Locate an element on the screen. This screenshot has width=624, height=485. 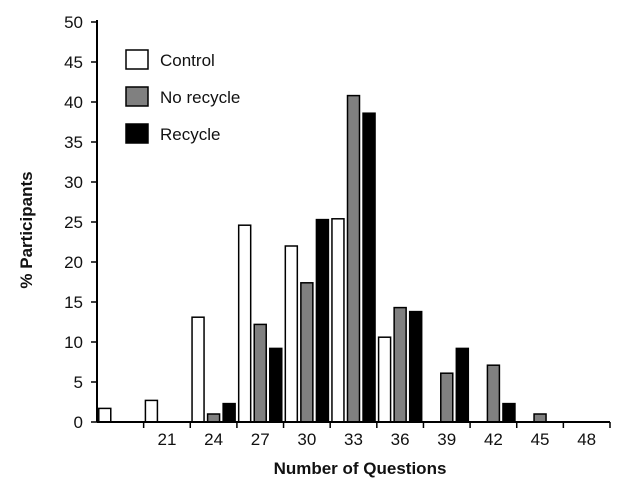
y-tick-label: 40 is located at coordinates (73, 102).